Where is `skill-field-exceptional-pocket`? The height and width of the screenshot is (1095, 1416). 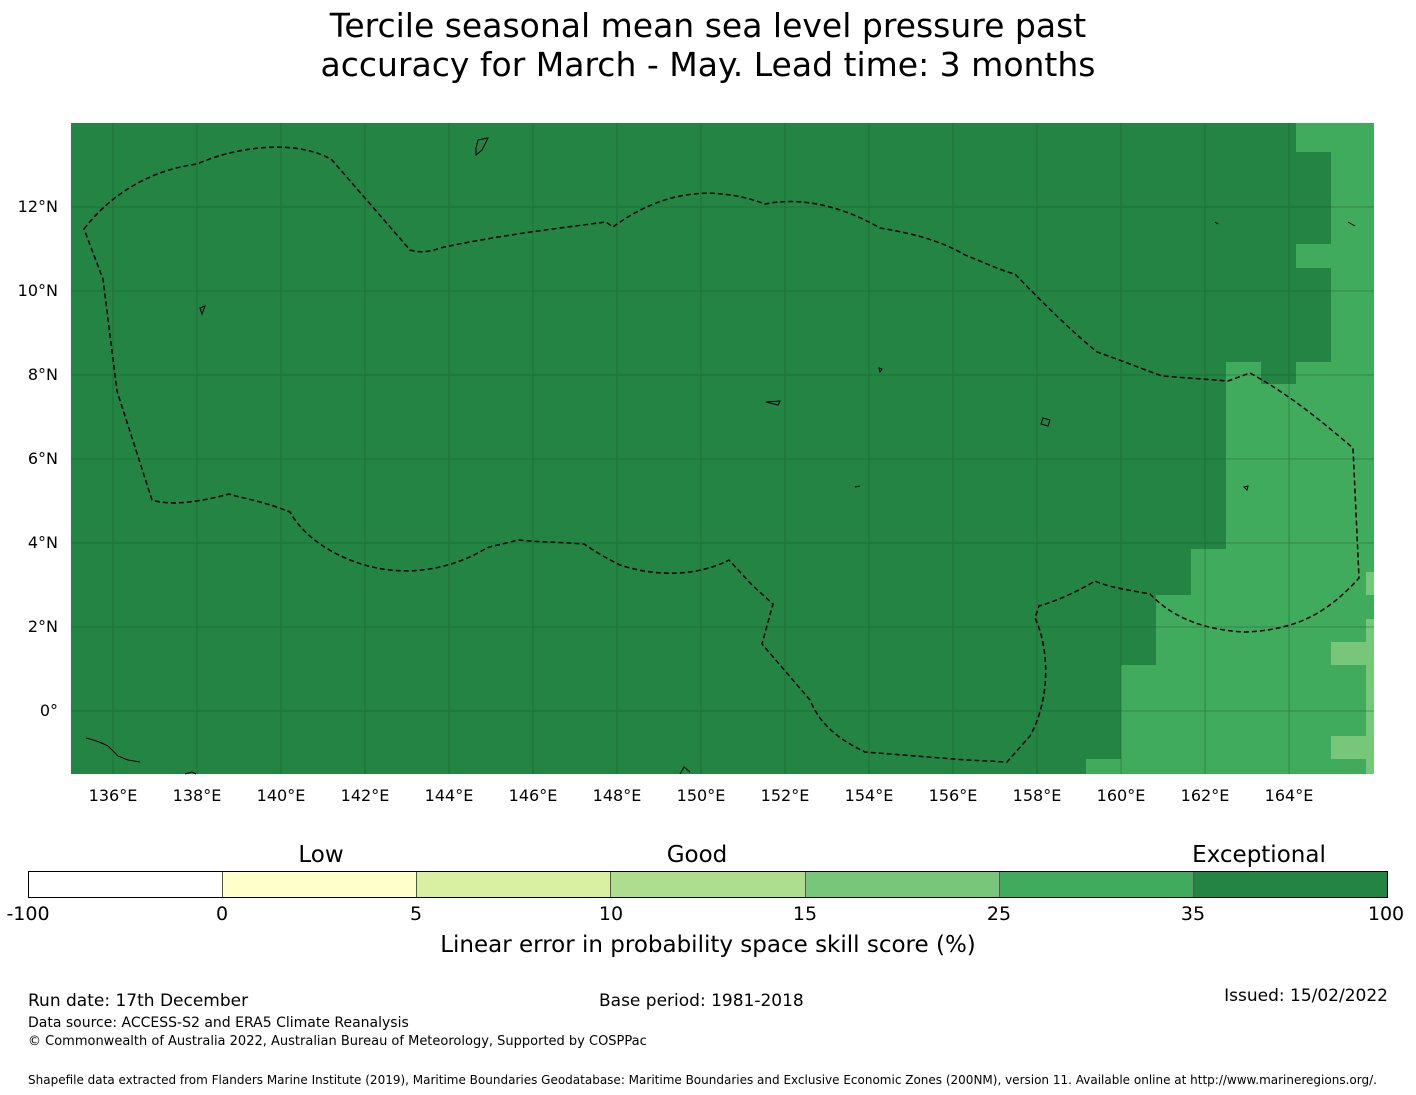 skill-field-exceptional-pocket is located at coordinates (1278, 256).